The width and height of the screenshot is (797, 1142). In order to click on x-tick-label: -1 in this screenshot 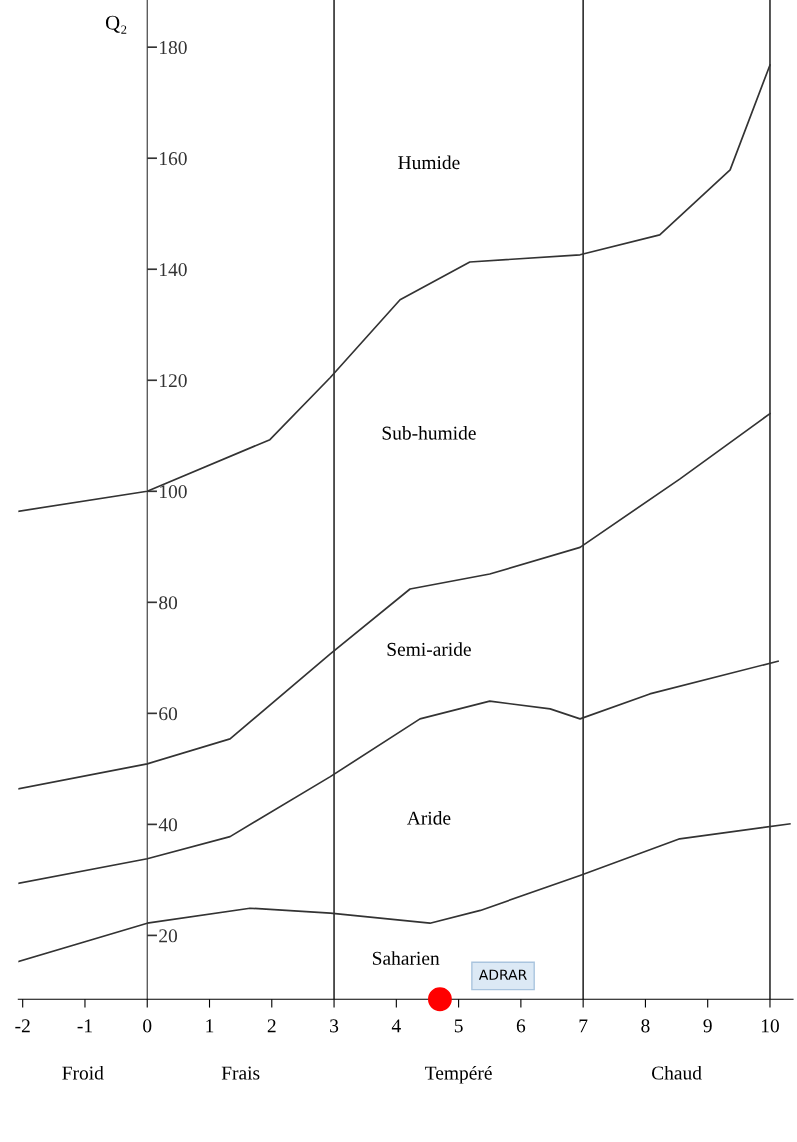, I will do `click(84, 1026)`.